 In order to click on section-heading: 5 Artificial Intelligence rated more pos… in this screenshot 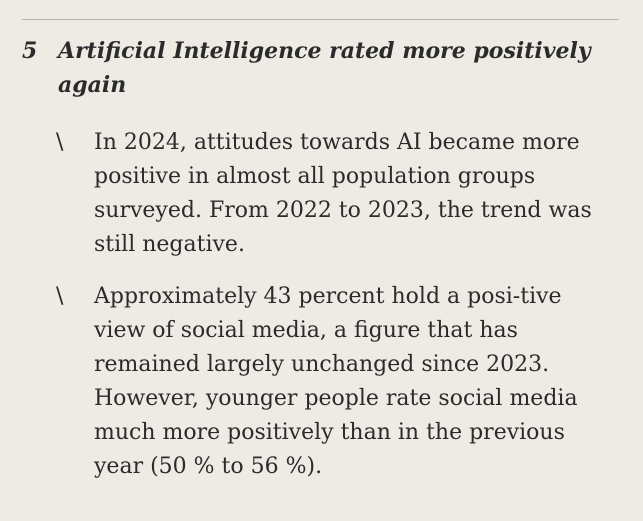, I will do `click(322, 68)`.